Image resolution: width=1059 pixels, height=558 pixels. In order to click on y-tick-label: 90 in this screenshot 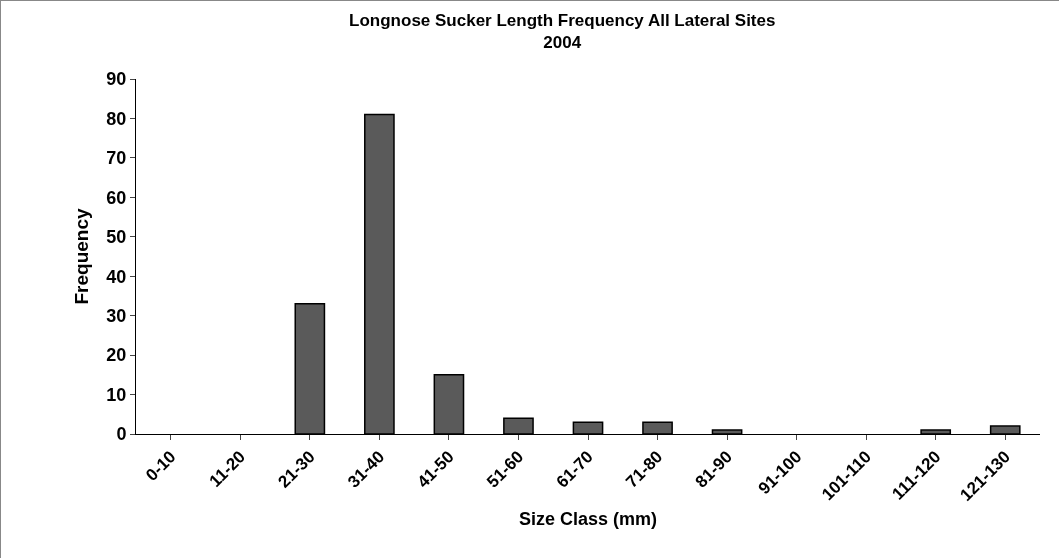, I will do `click(116, 79)`.